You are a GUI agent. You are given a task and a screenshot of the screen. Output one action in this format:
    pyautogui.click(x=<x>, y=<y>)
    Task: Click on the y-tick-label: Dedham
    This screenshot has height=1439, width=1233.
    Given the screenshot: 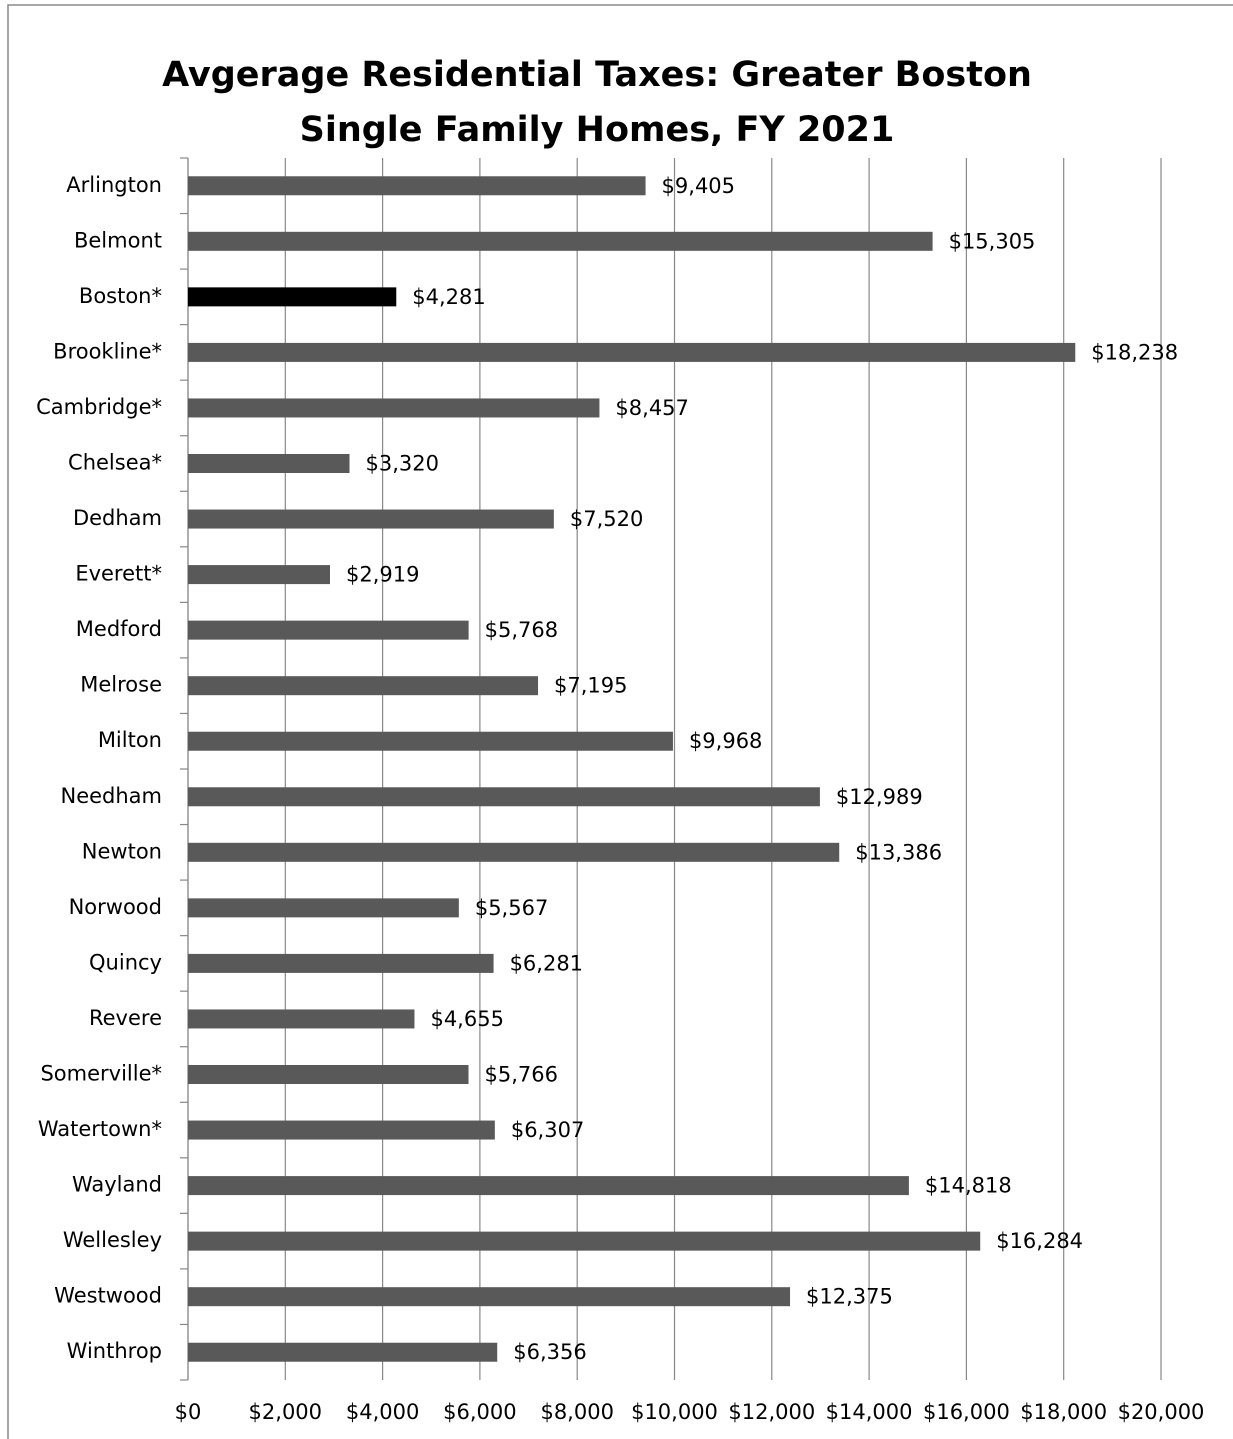 What is the action you would take?
    pyautogui.click(x=117, y=518)
    